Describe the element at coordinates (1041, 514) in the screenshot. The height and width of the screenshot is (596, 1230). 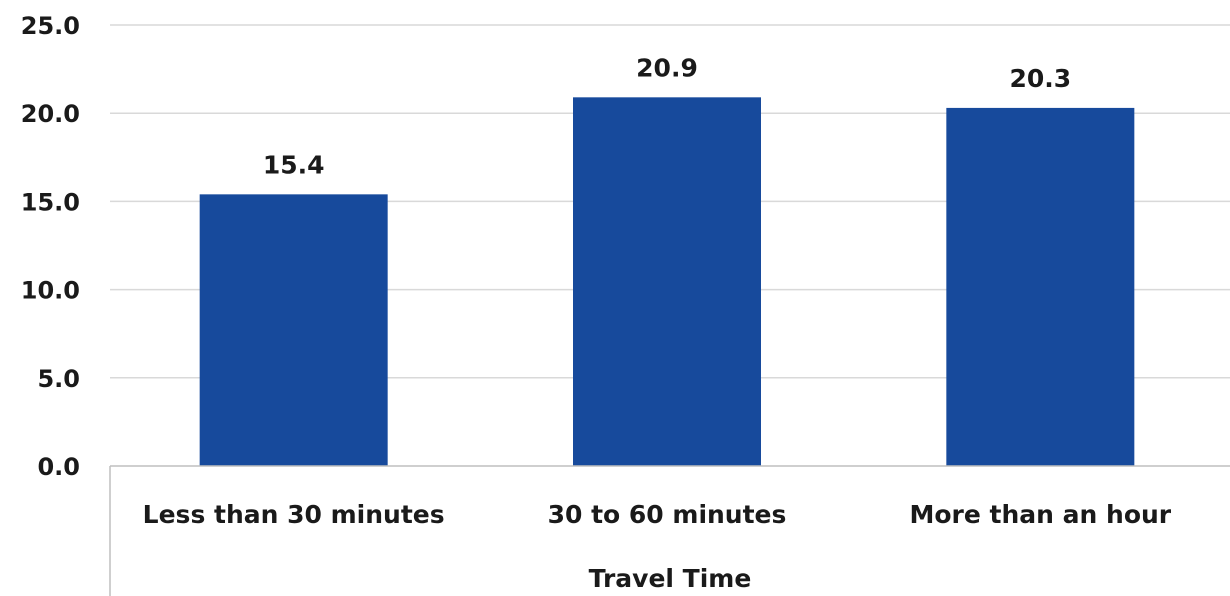
I see `x-category-label: More than an hour` at that location.